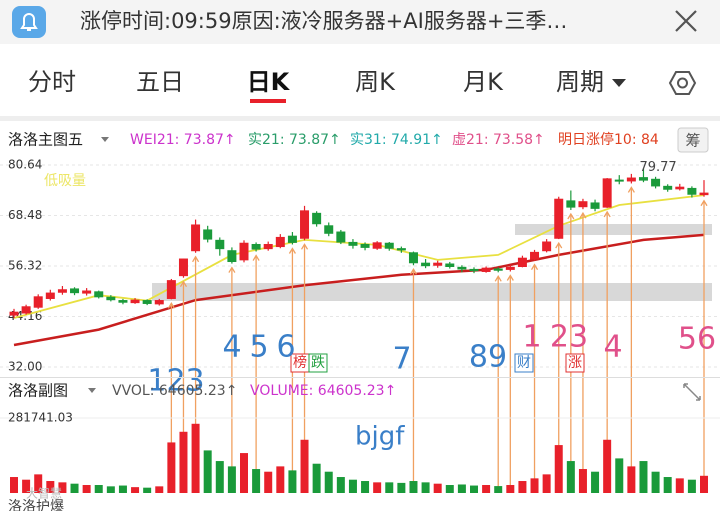  I want to click on main-indicator-name: 洛洛主图五, so click(45, 140).